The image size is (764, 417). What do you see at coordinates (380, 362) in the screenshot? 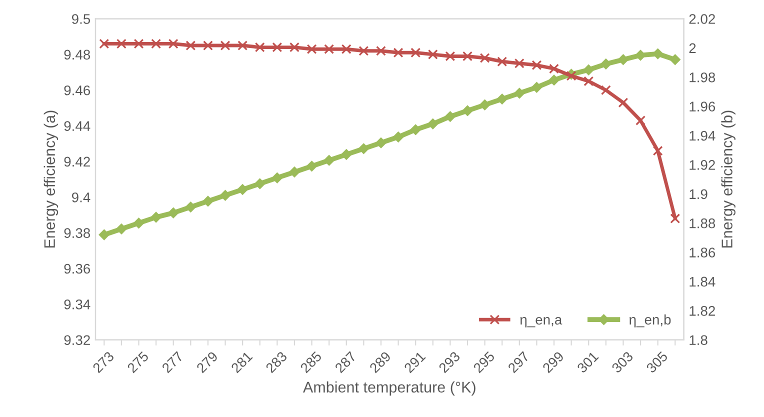
I see `x-tick-label: 289` at bounding box center [380, 362].